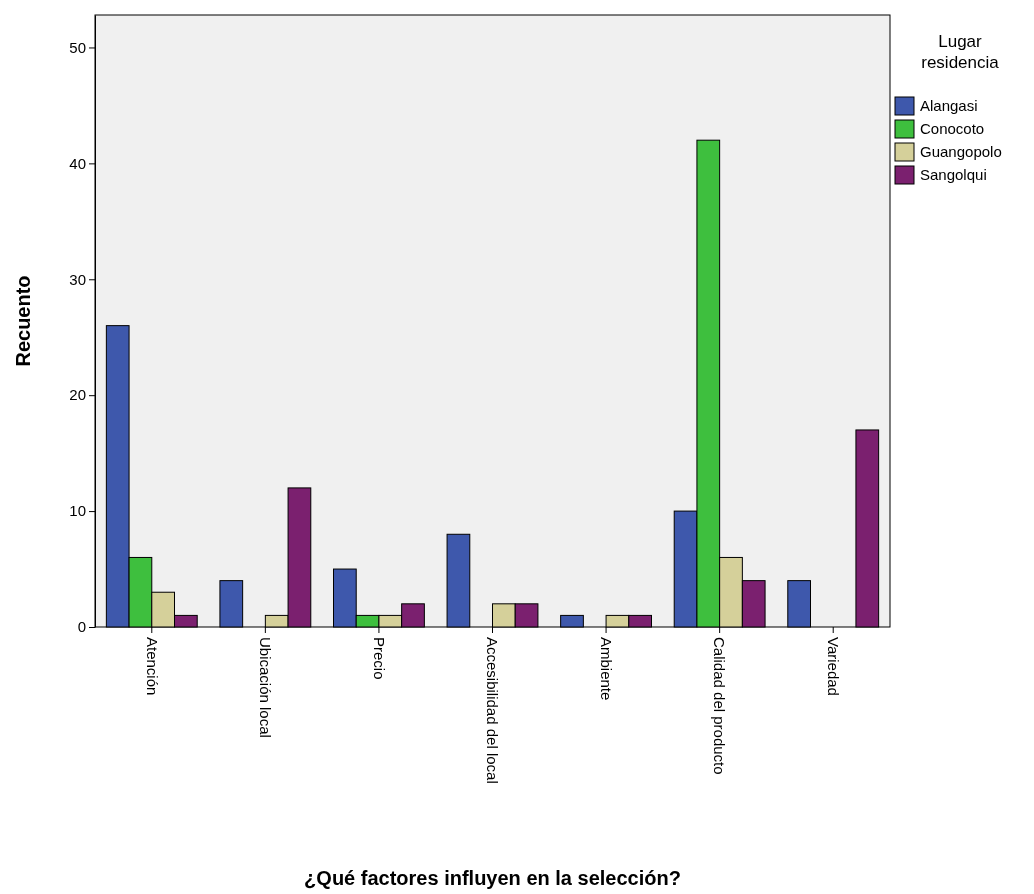  What do you see at coordinates (379, 658) in the screenshot?
I see `x-tick-label: Precio` at bounding box center [379, 658].